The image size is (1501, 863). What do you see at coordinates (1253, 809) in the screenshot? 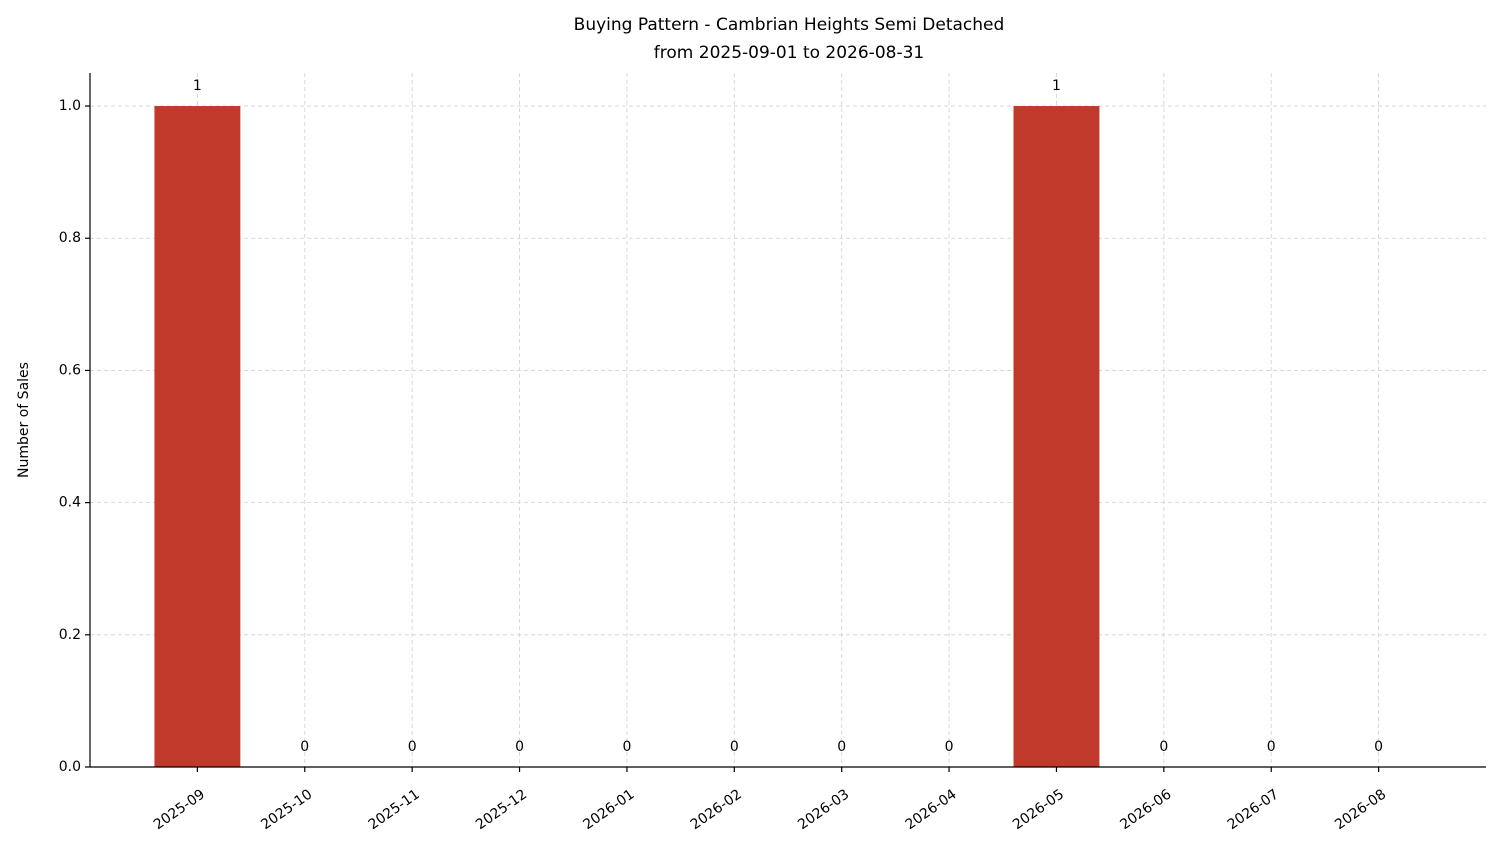
I see `x-tick-label: 2026-07` at bounding box center [1253, 809].